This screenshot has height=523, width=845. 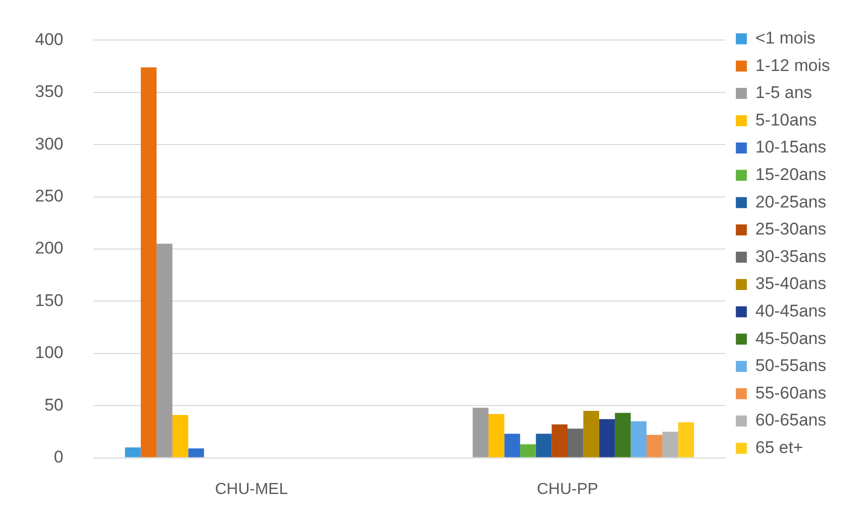 What do you see at coordinates (49, 39) in the screenshot?
I see `y-tick-label: 400` at bounding box center [49, 39].